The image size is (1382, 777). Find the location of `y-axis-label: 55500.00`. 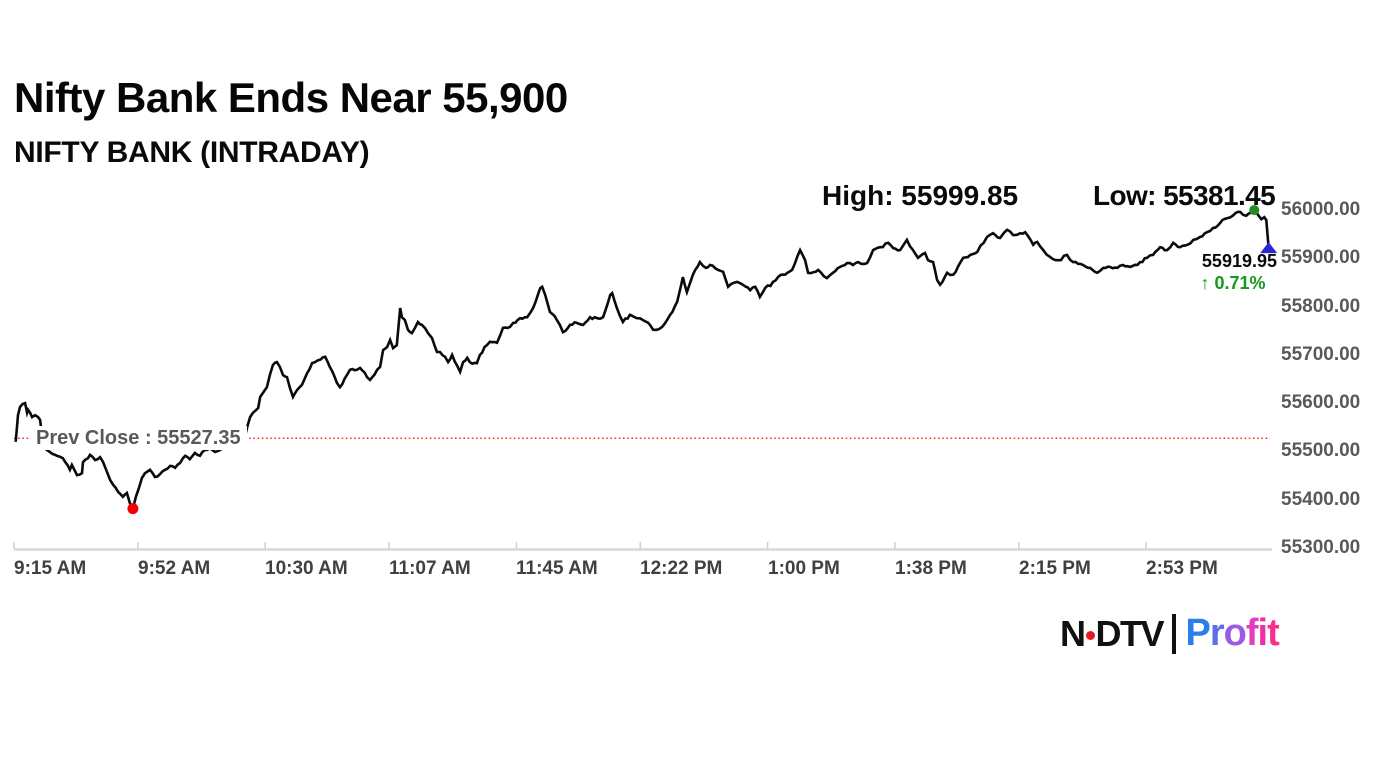

y-axis-label: 55500.00 is located at coordinates (1321, 450).